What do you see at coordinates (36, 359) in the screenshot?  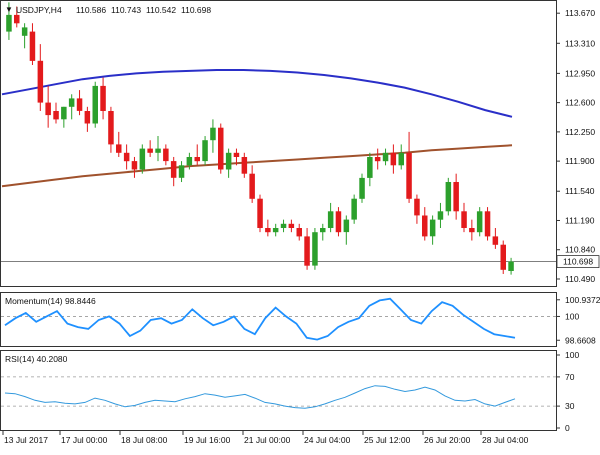 I see `rsi-title: RSI(14) 40.2080` at bounding box center [36, 359].